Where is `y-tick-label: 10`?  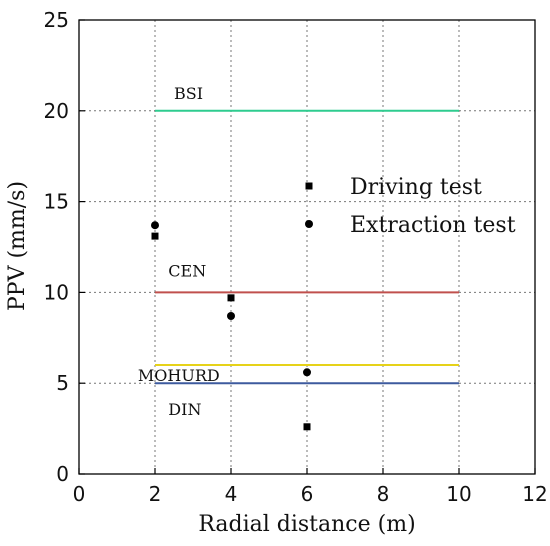
y-tick-label: 10 is located at coordinates (56, 292).